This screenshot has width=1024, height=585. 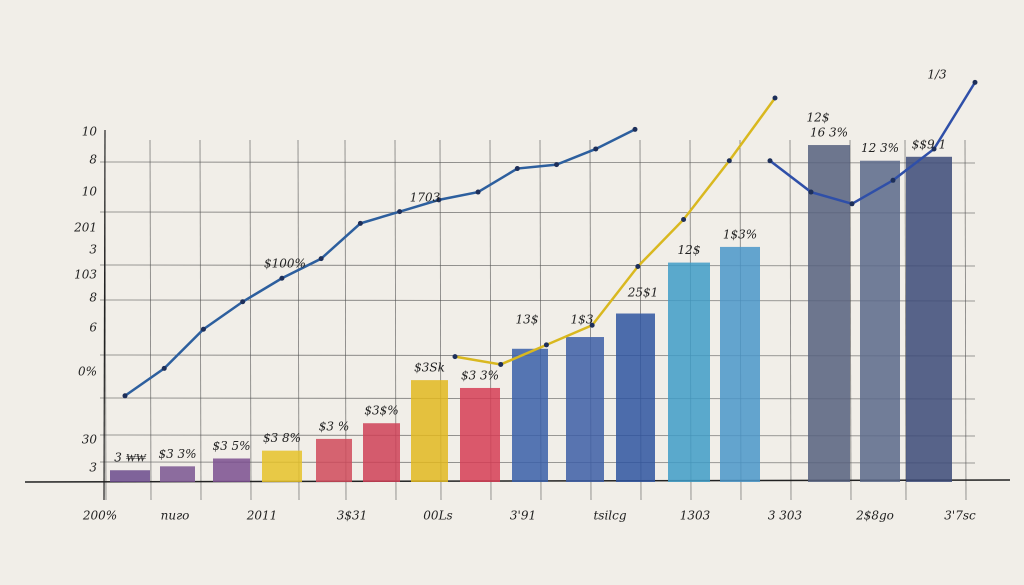 I want to click on bar-label: 12$, so click(x=689, y=250).